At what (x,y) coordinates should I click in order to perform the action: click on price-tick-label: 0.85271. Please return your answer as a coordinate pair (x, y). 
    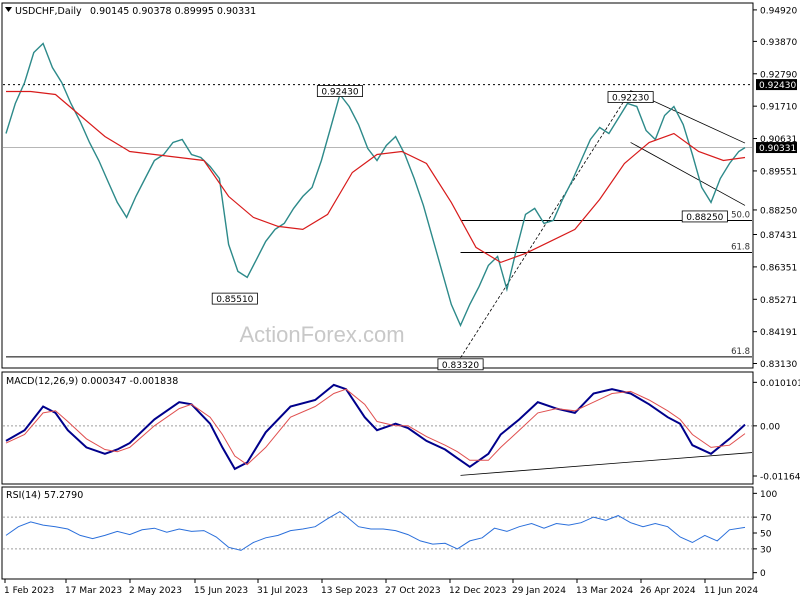
    Looking at the image, I should click on (778, 301).